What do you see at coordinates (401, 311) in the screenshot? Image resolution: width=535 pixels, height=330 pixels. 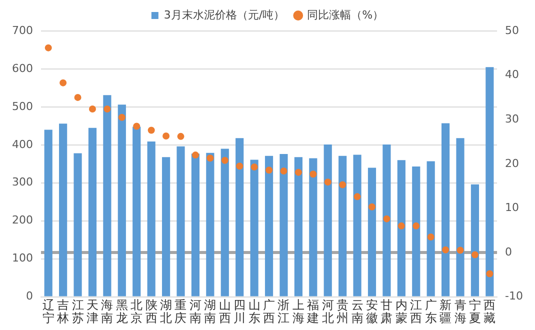 I see `x-tick-label: 内蒙` at bounding box center [401, 311].